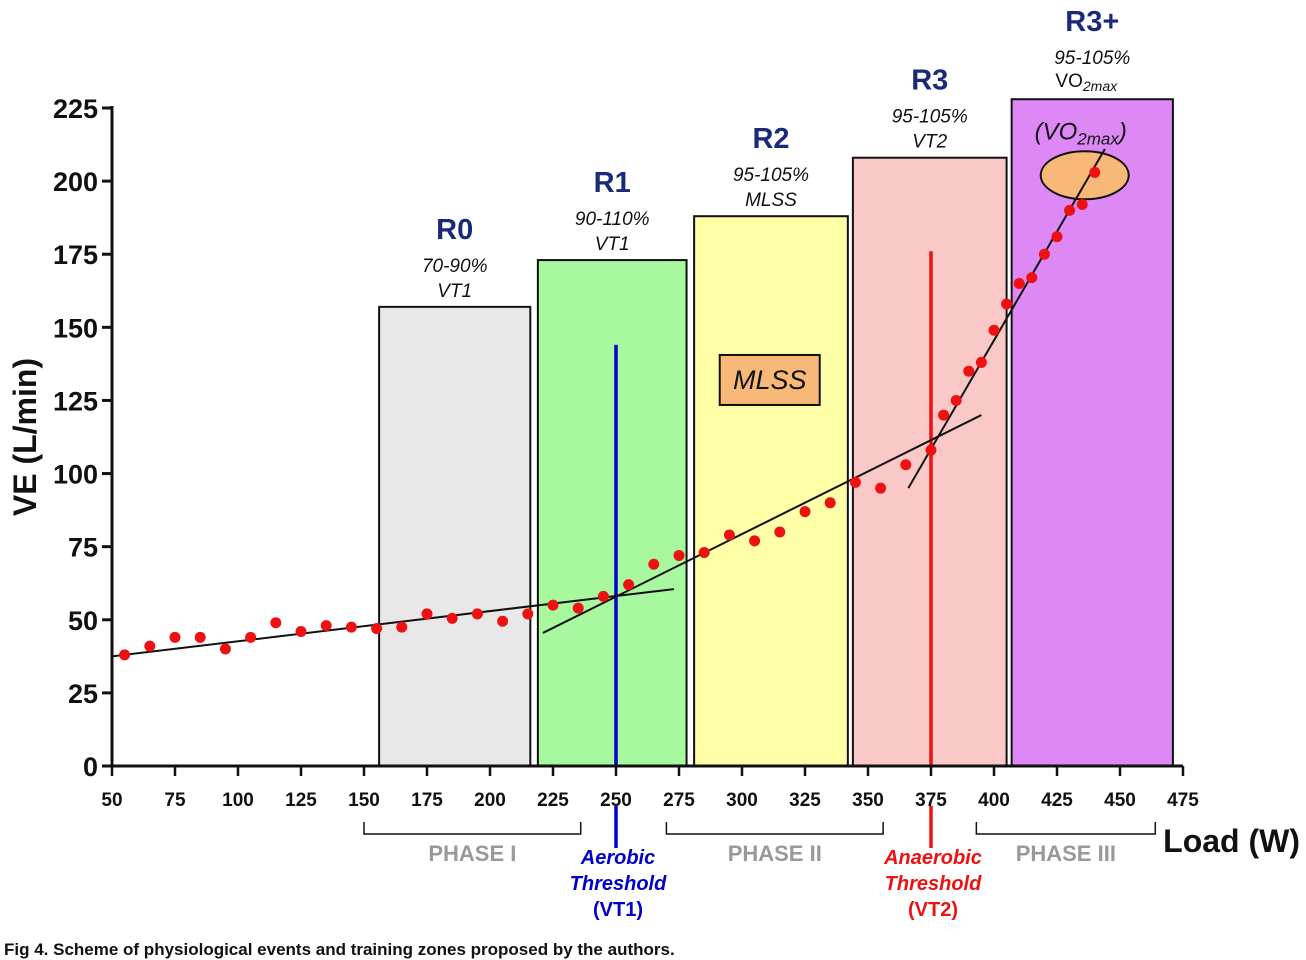 The width and height of the screenshot is (1306, 960). What do you see at coordinates (238, 800) in the screenshot?
I see `x-tick-label: 100` at bounding box center [238, 800].